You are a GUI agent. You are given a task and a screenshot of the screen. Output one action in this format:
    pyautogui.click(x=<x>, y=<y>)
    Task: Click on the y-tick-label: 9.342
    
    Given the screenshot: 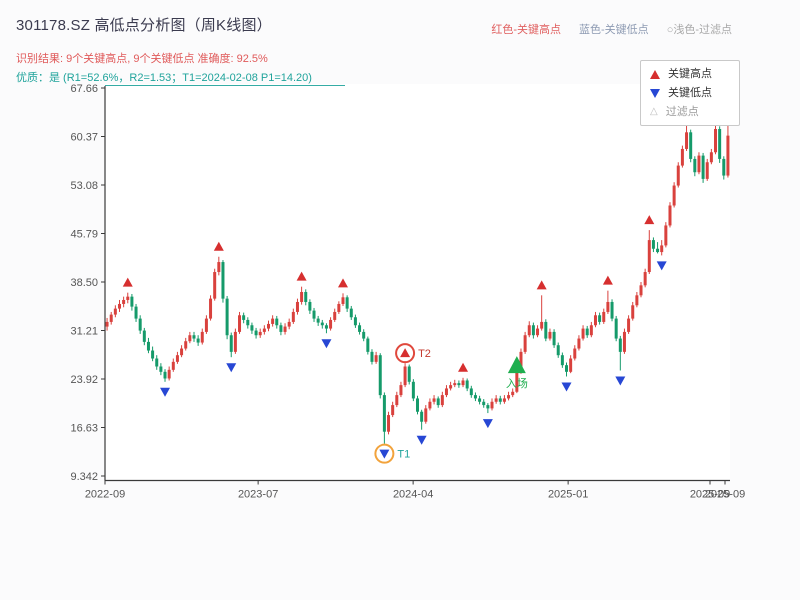 What is the action you would take?
    pyautogui.click(x=84, y=477)
    